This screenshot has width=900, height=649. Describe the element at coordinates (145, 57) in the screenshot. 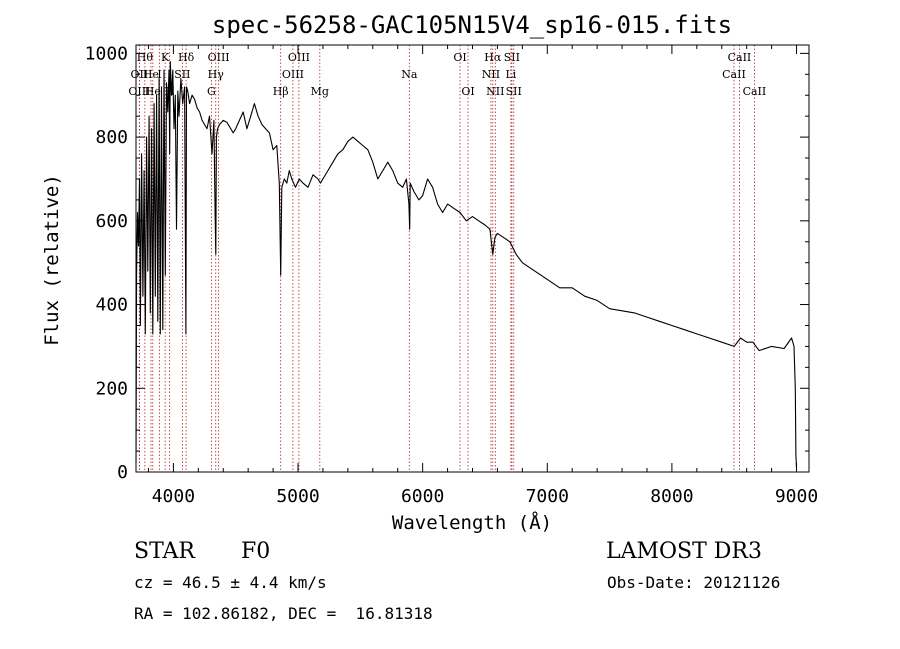

I see `line-marker-label: Hθ` at that location.